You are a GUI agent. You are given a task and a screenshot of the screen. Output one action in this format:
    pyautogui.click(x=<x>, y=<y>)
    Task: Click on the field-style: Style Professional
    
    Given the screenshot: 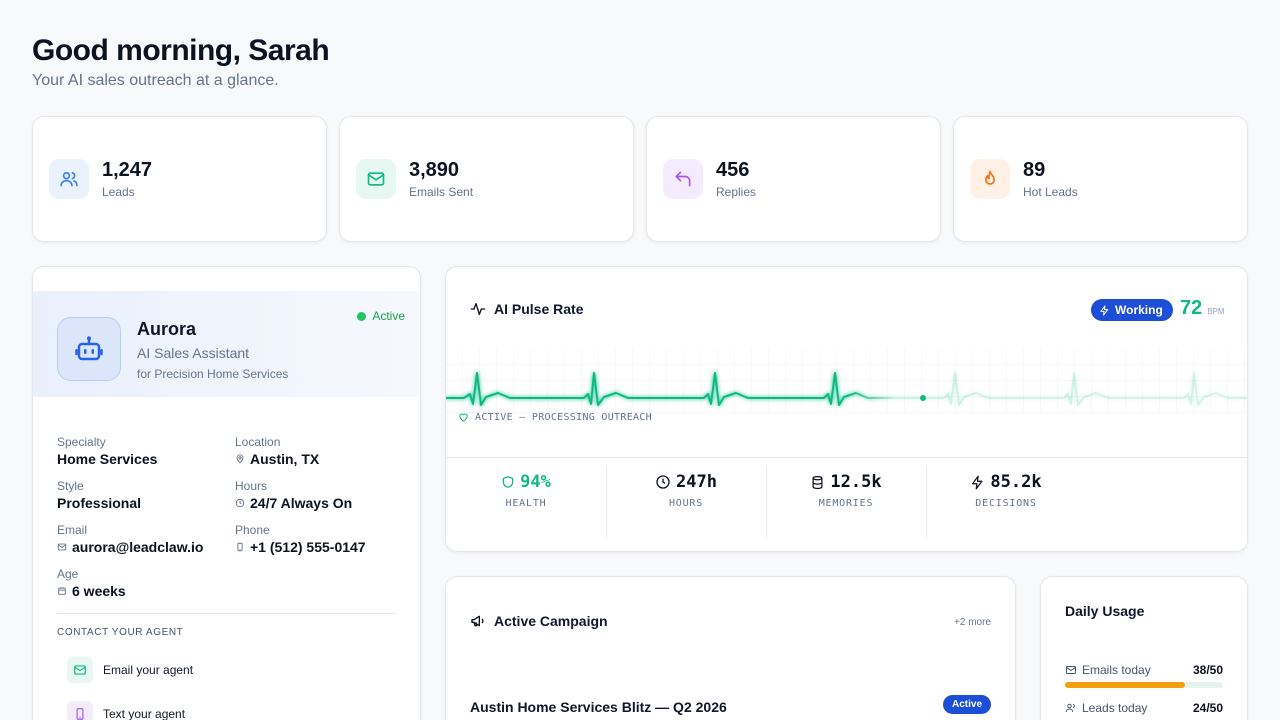 What is the action you would take?
    pyautogui.click(x=99, y=495)
    